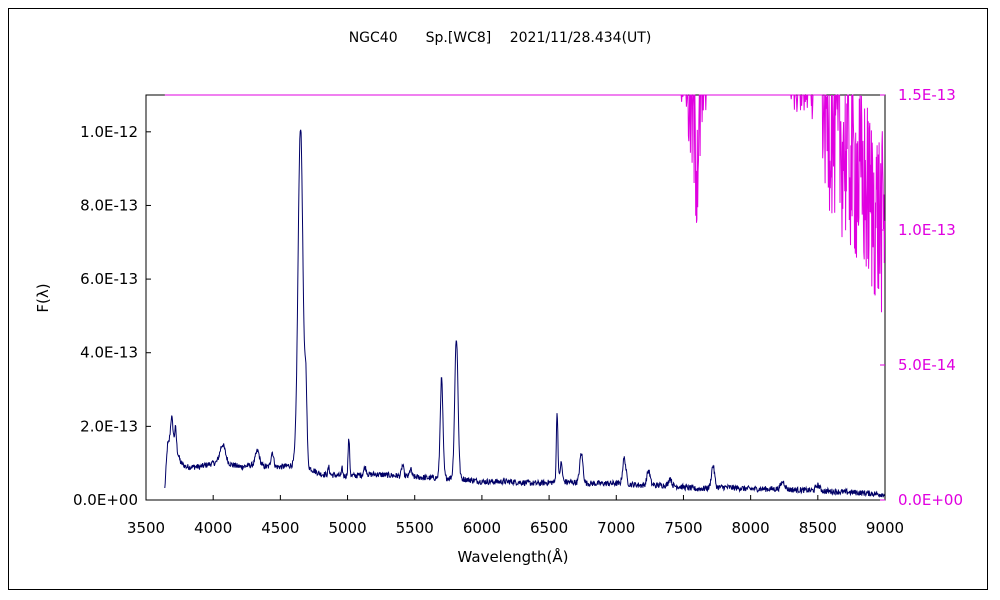  I want to click on y-left-tick-label: 0.0E+00, so click(105, 500).